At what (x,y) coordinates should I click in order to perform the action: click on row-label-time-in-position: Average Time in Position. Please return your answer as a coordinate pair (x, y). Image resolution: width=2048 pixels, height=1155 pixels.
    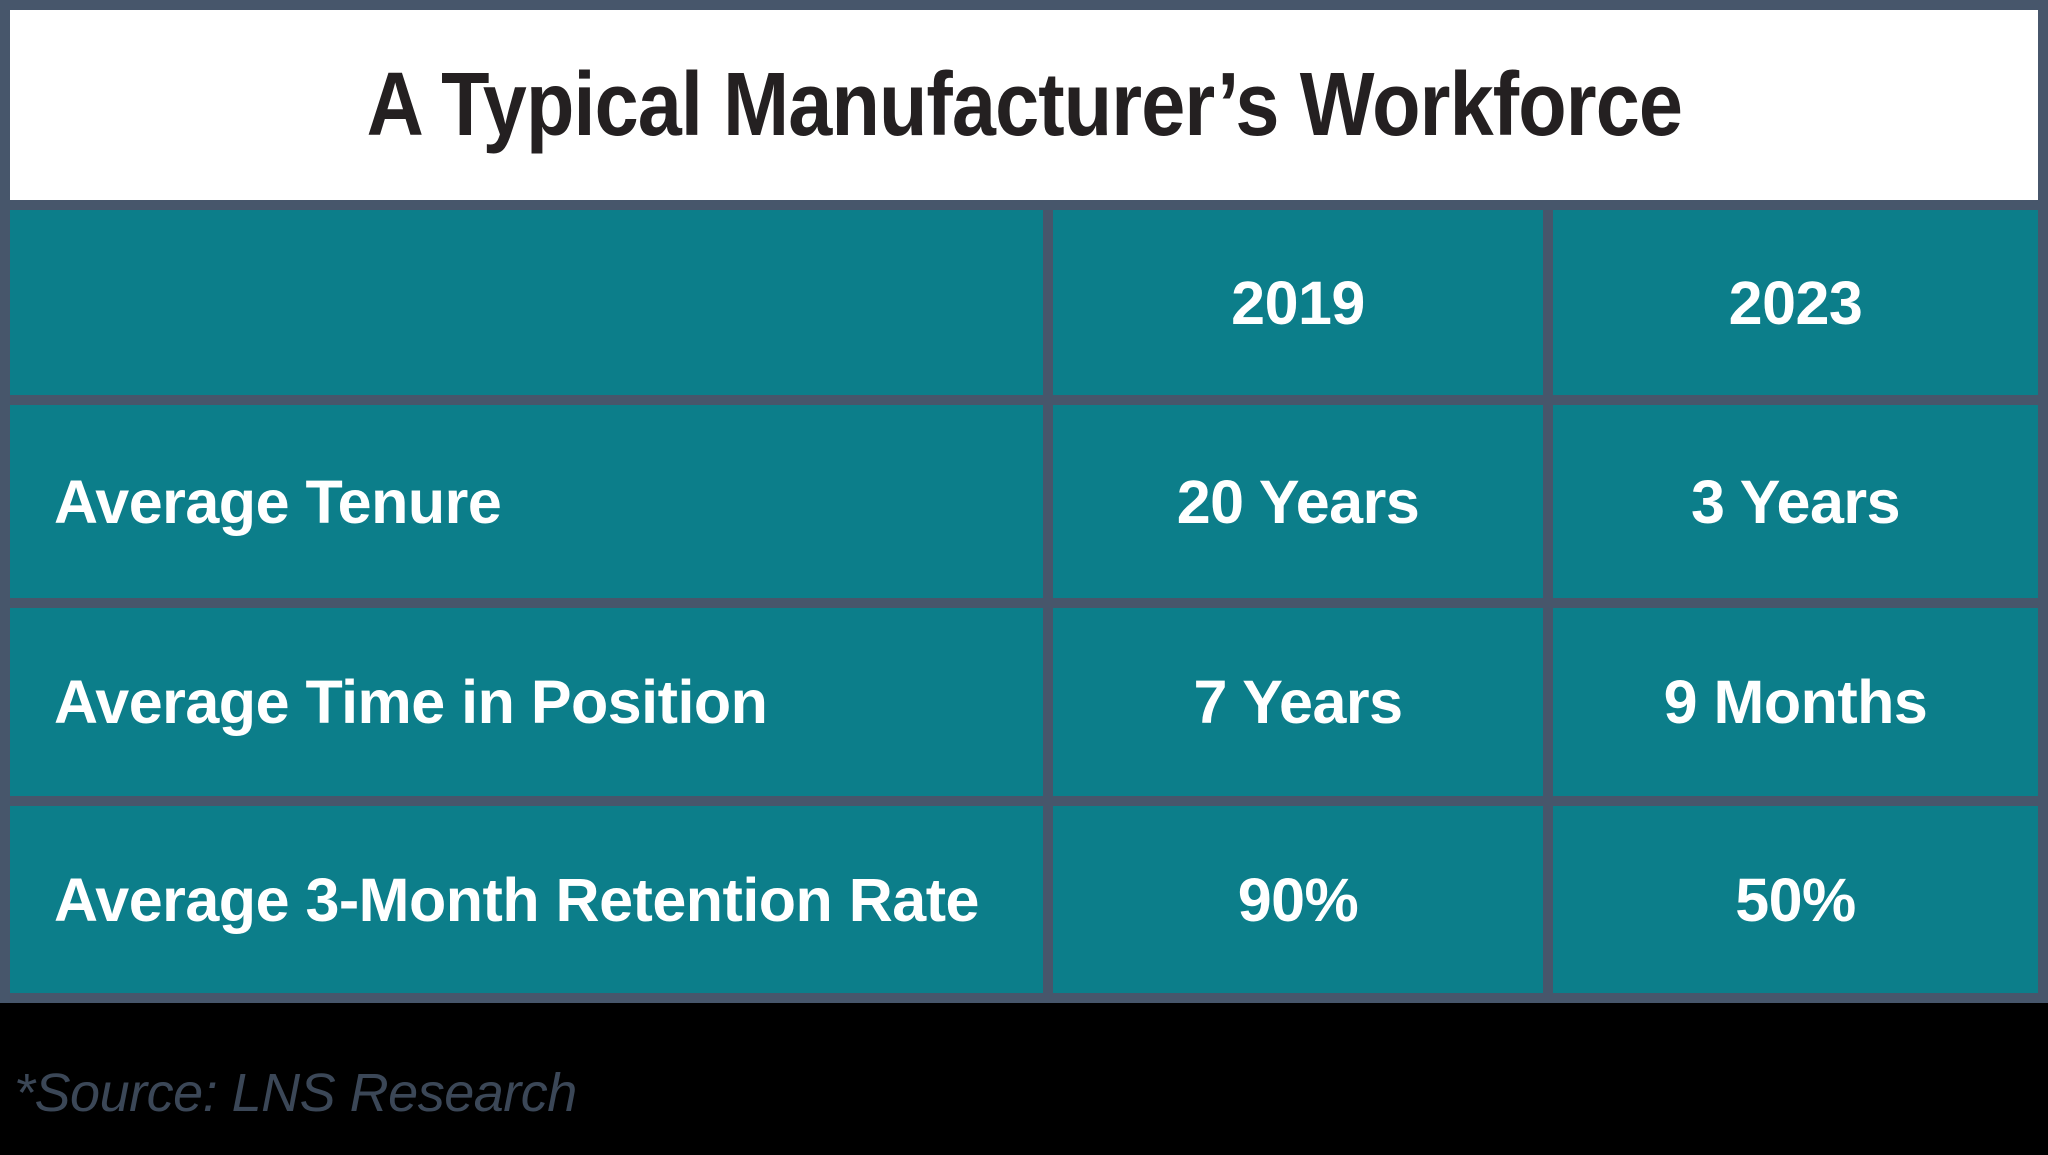
    Looking at the image, I should click on (526, 702).